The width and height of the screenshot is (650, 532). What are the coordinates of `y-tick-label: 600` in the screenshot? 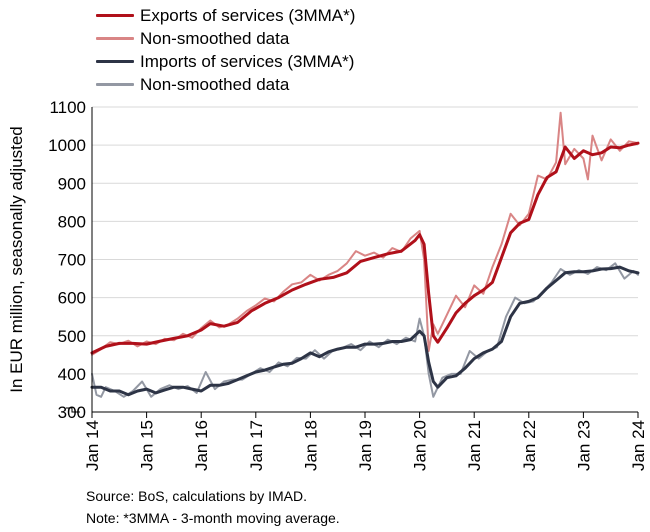 It's located at (72, 298).